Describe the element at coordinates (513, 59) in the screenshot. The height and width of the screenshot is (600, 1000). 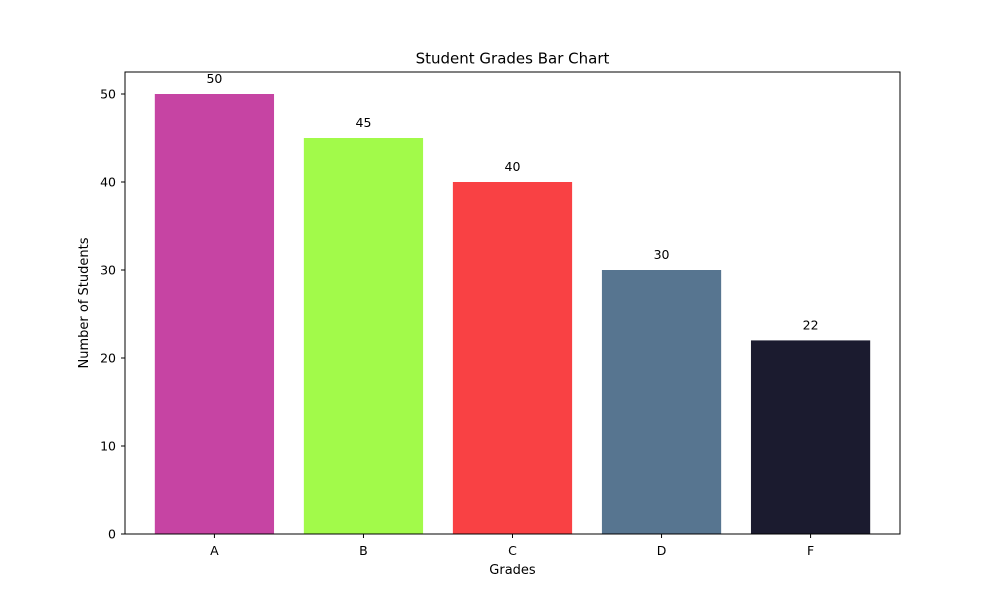
I see `chart-title: Student Grades Bar Chart` at that location.